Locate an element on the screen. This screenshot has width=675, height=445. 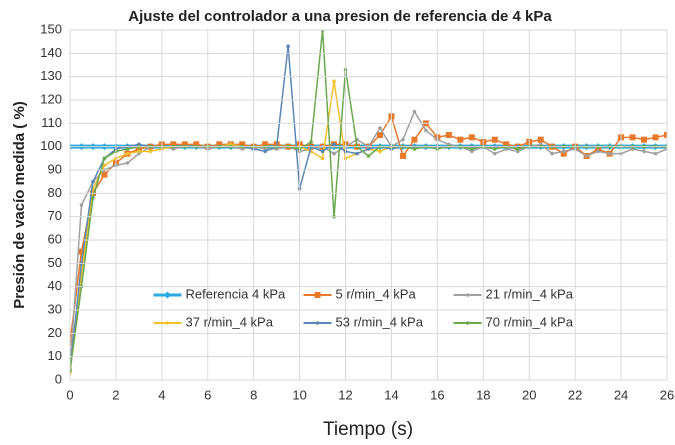
y-tick-label: 140 is located at coordinates (51, 52).